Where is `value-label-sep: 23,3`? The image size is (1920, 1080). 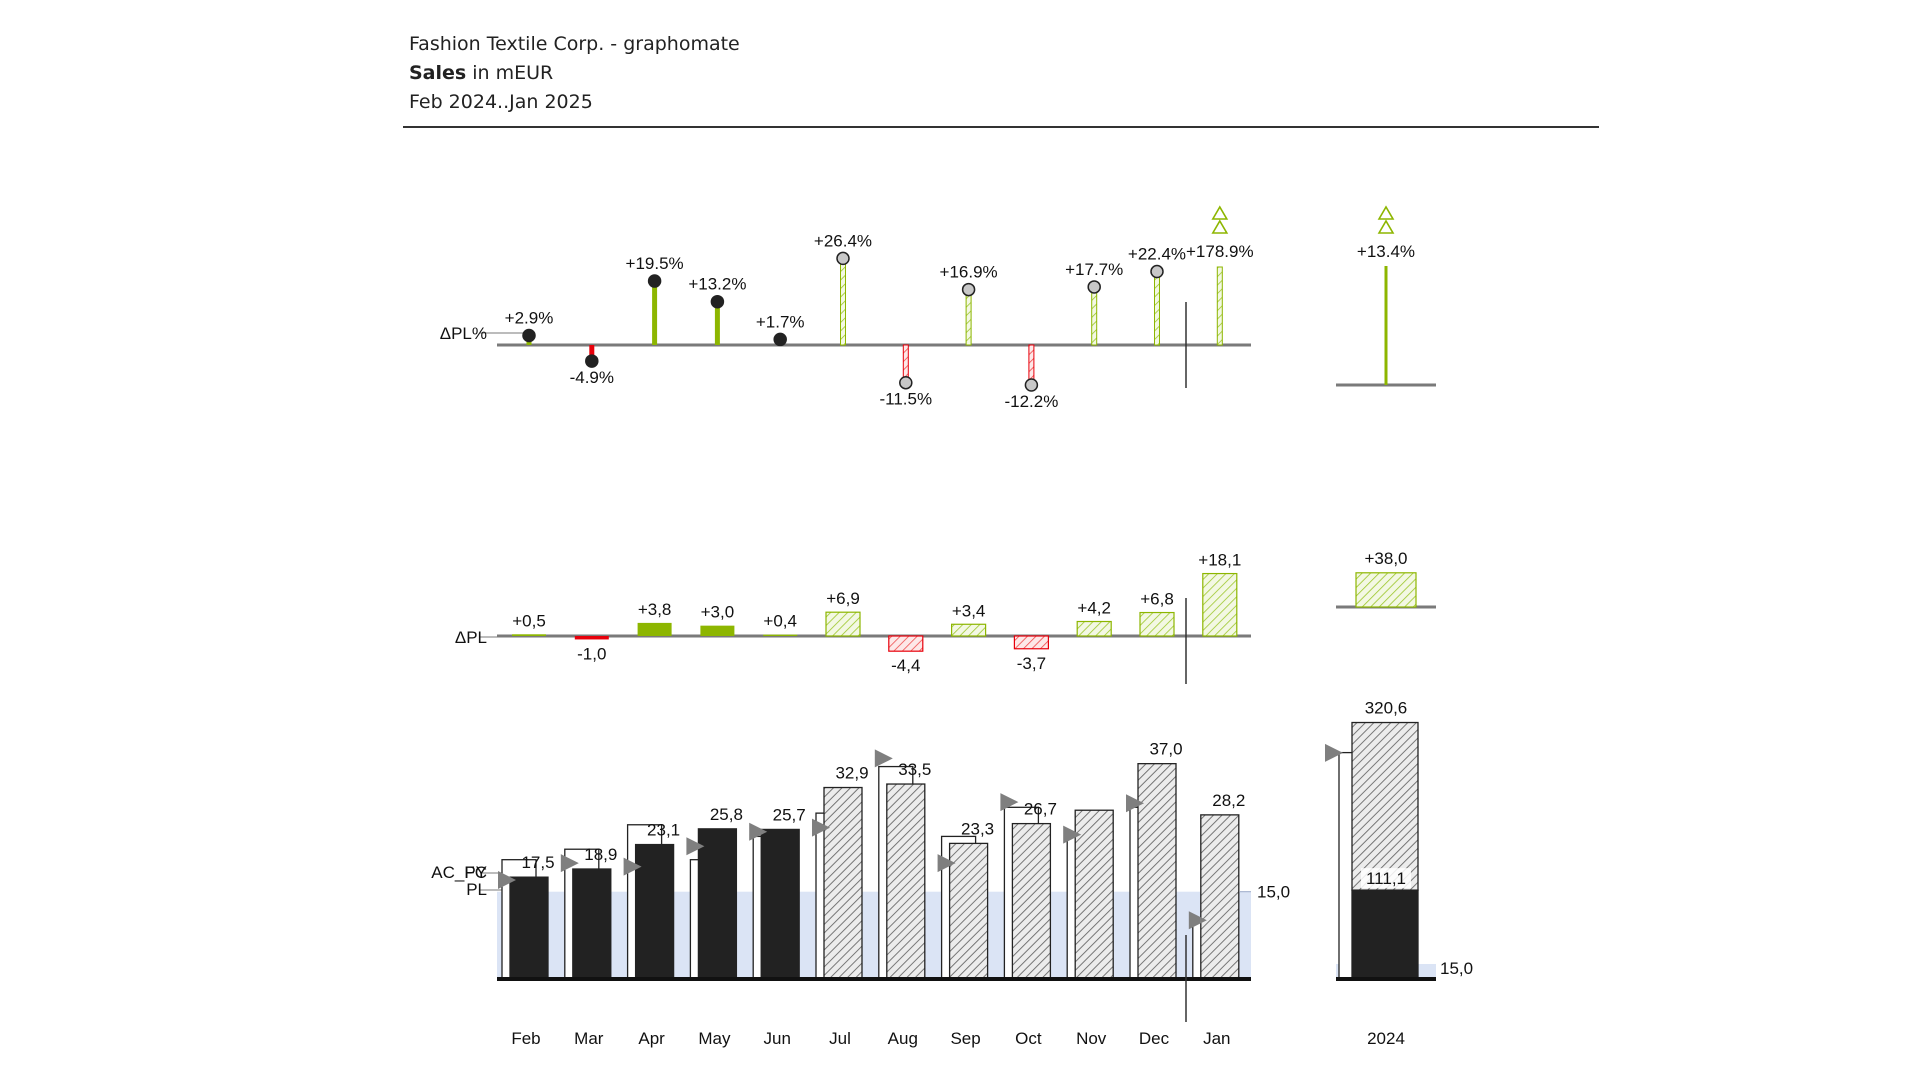
value-label-sep: 23,3 is located at coordinates (977, 828).